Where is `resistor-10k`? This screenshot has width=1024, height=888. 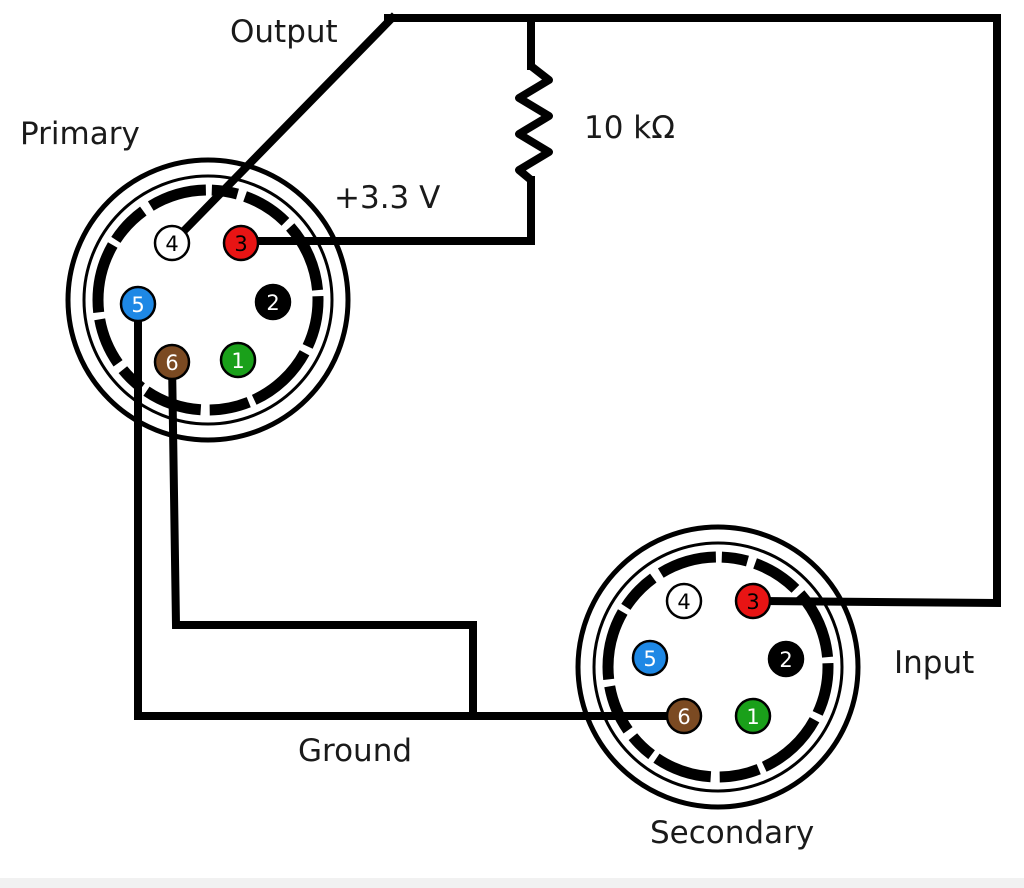
resistor-10k is located at coordinates (534, 123).